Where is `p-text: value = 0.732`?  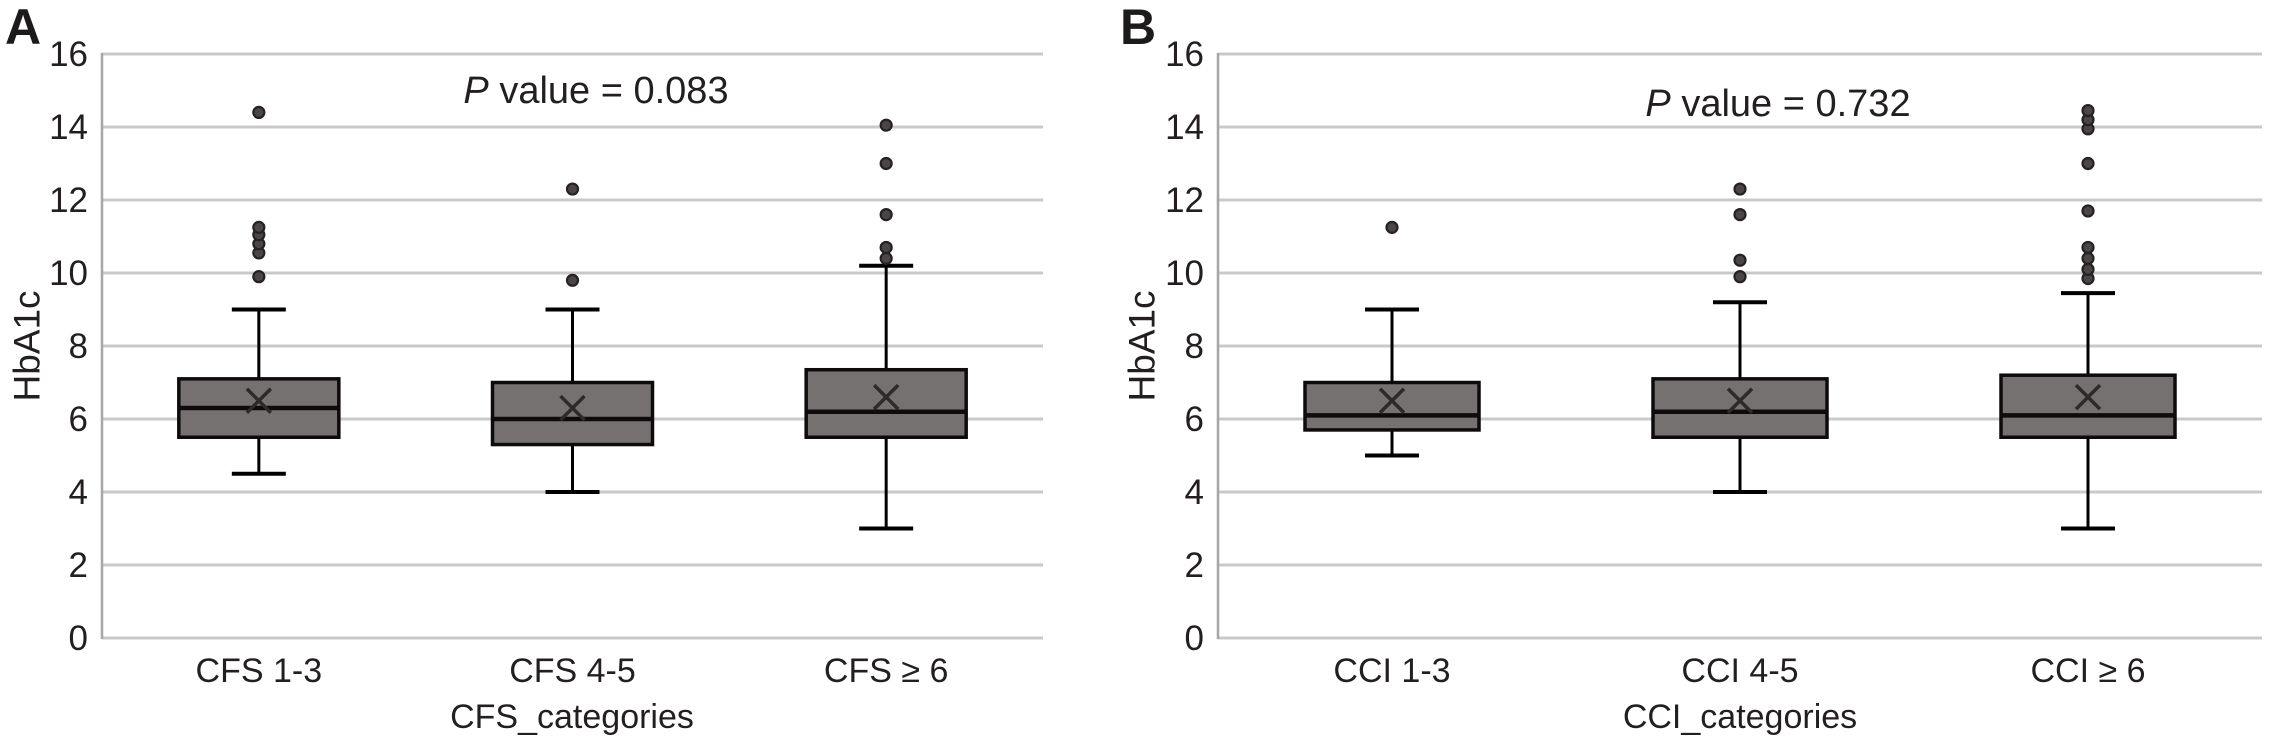
p-text: value = 0.732 is located at coordinates (1790, 104).